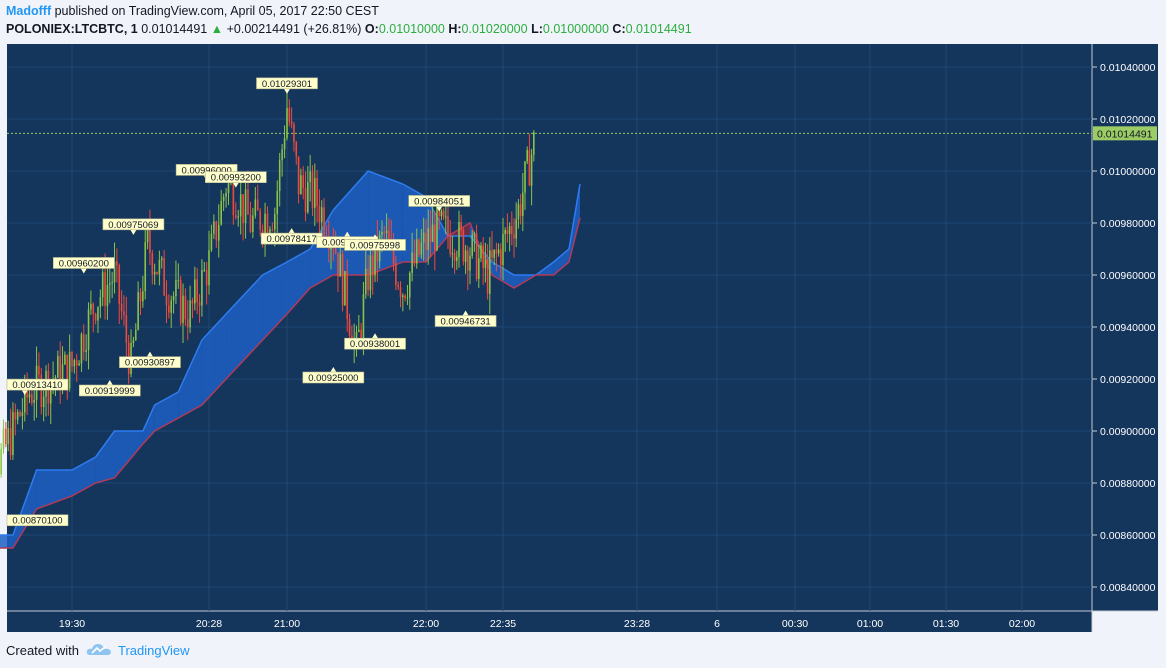  Describe the element at coordinates (494, 29) in the screenshot. I see `high-value: 0.01020000` at that location.